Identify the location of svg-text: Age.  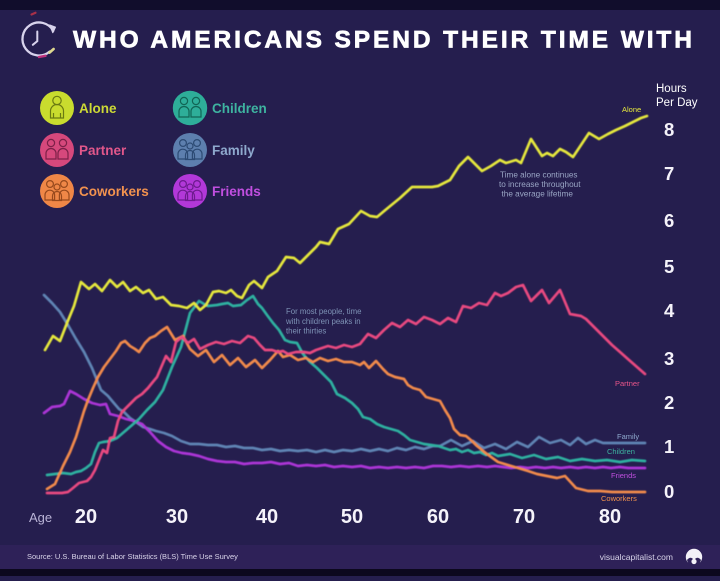
(40, 517).